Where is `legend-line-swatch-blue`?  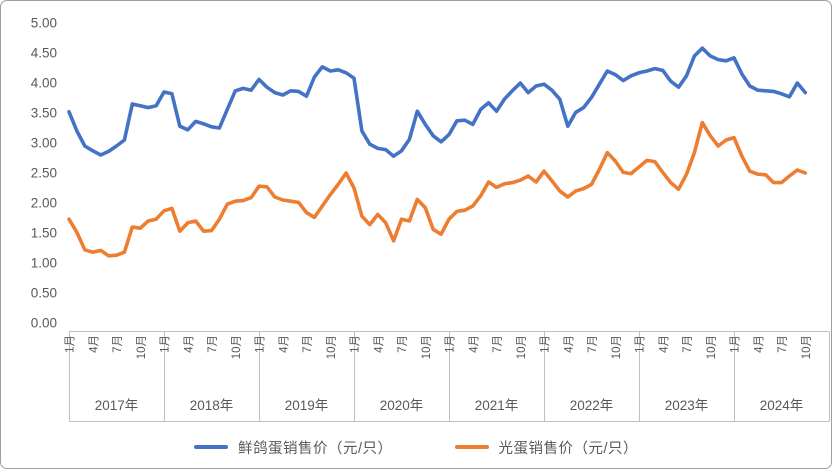 legend-line-swatch-blue is located at coordinates (210, 447).